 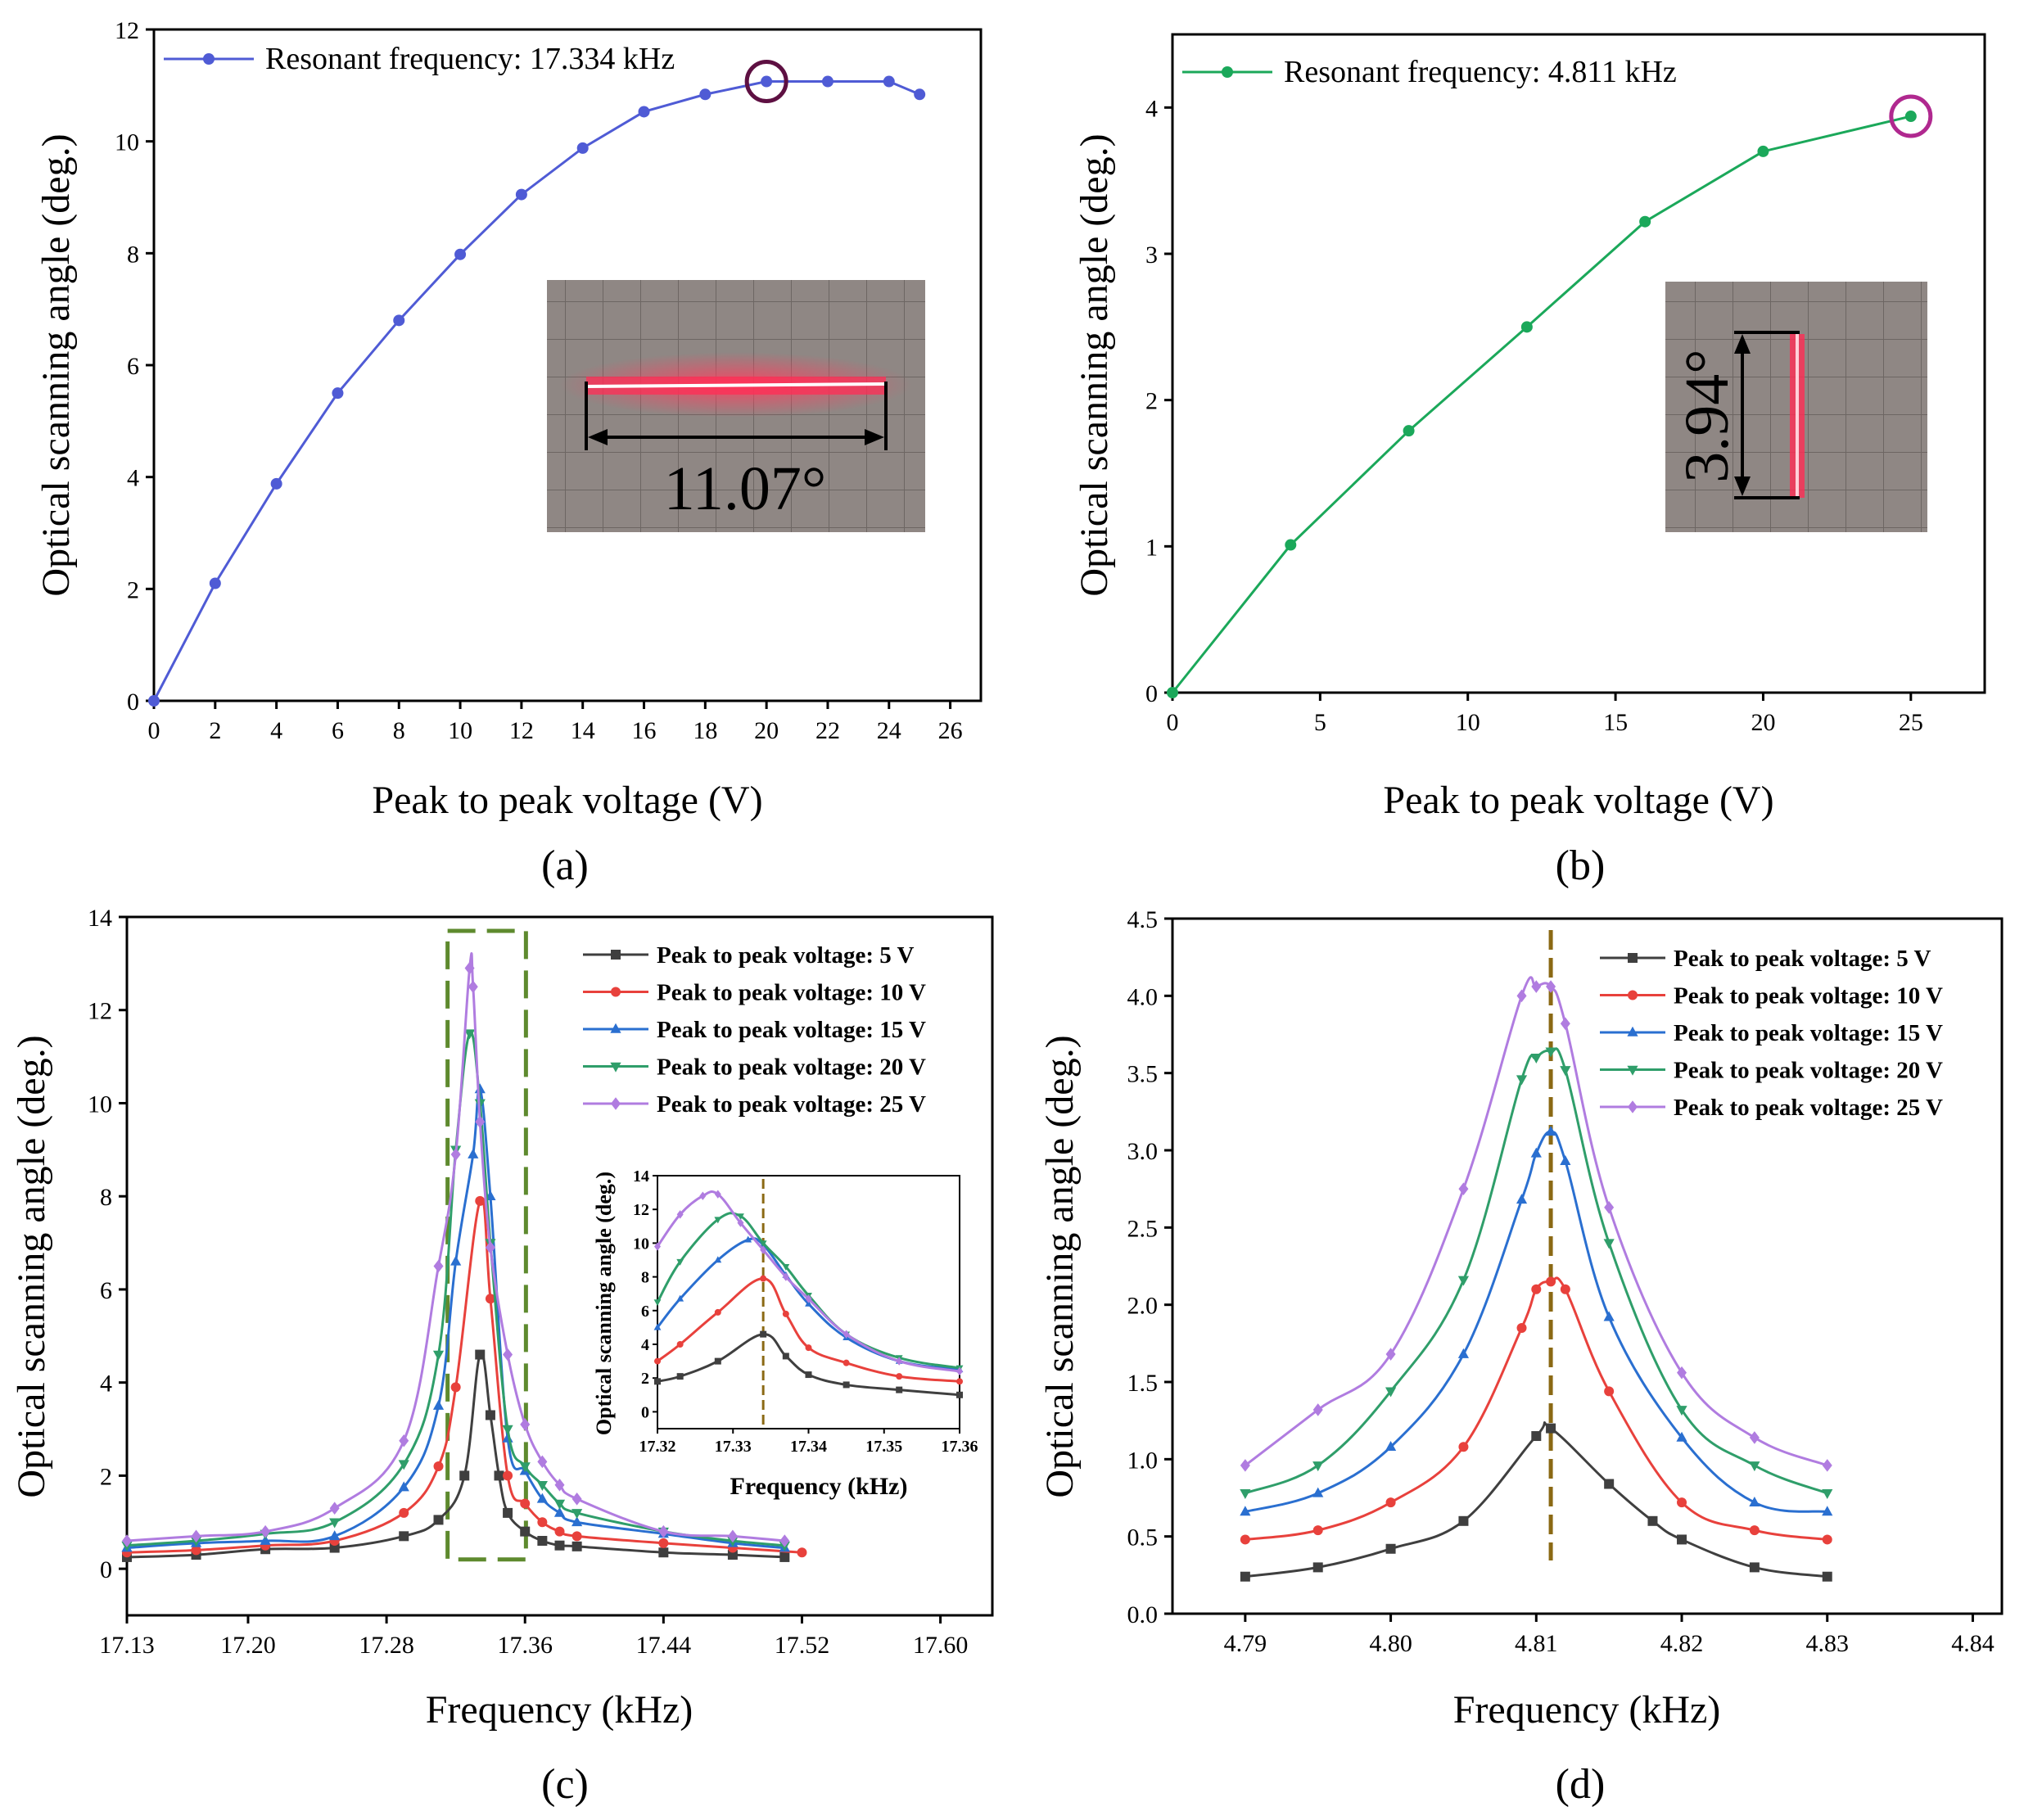 What do you see at coordinates (1615, 722) in the screenshot?
I see `x-tick-label: 15` at bounding box center [1615, 722].